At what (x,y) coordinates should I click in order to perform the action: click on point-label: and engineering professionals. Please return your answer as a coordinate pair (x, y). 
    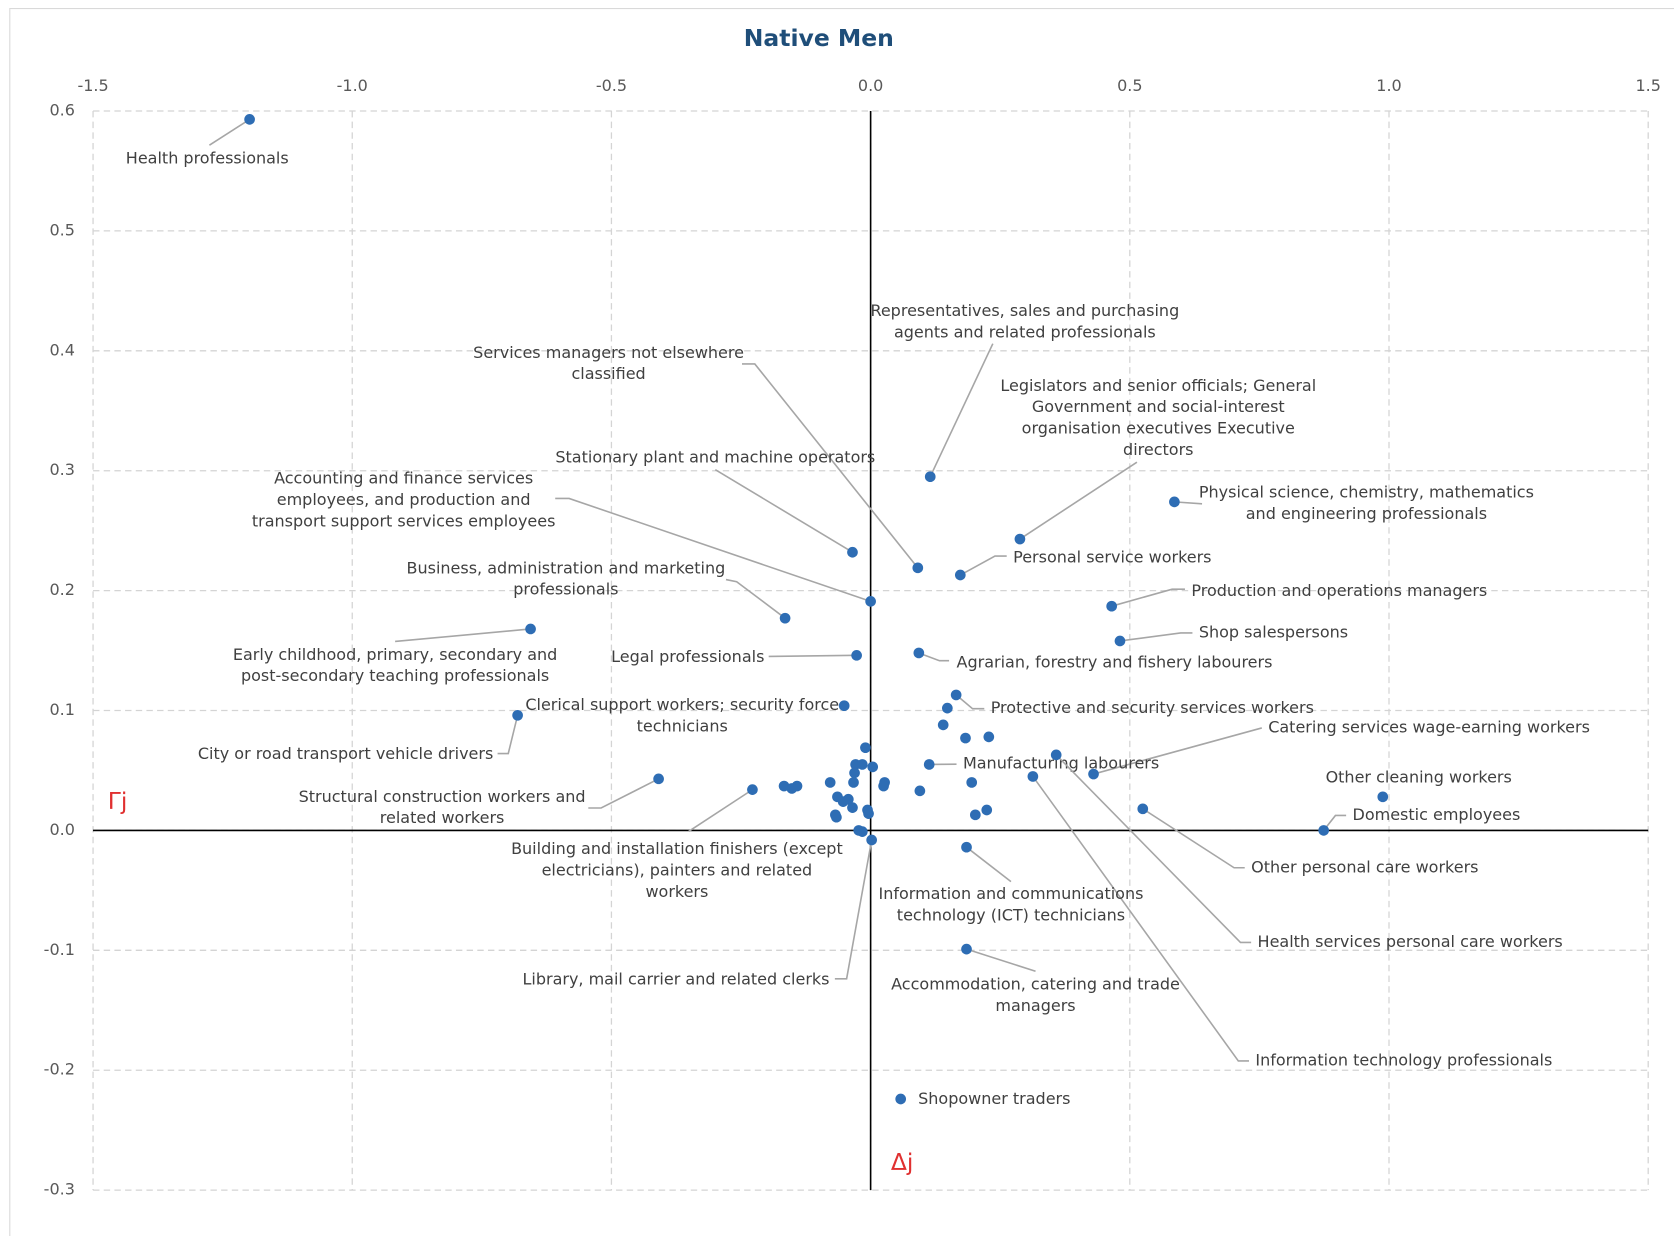
    Looking at the image, I should click on (1366, 513).